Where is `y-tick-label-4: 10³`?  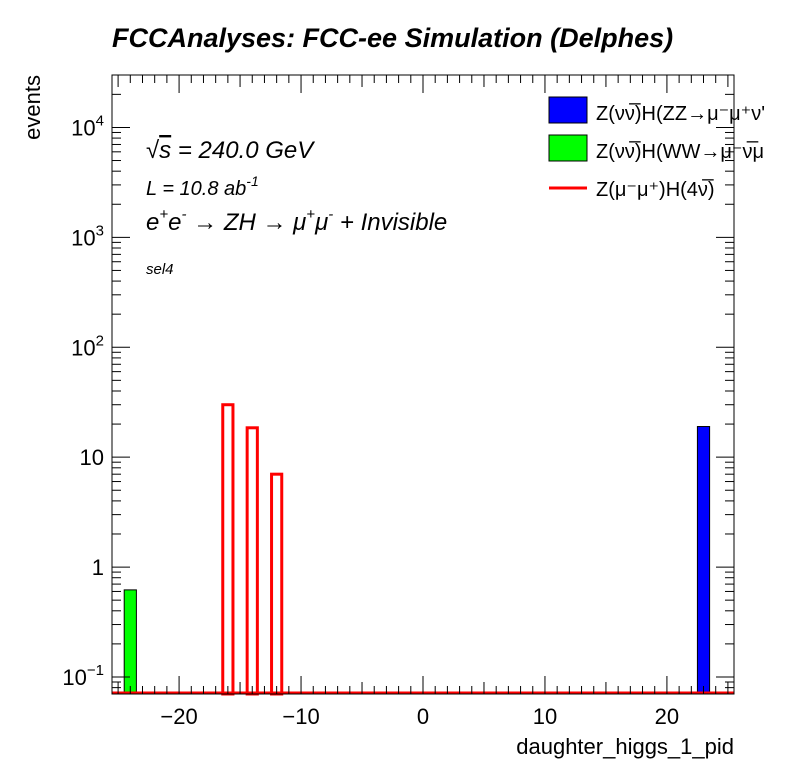 y-tick-label-4: 10³ is located at coordinates (87, 236).